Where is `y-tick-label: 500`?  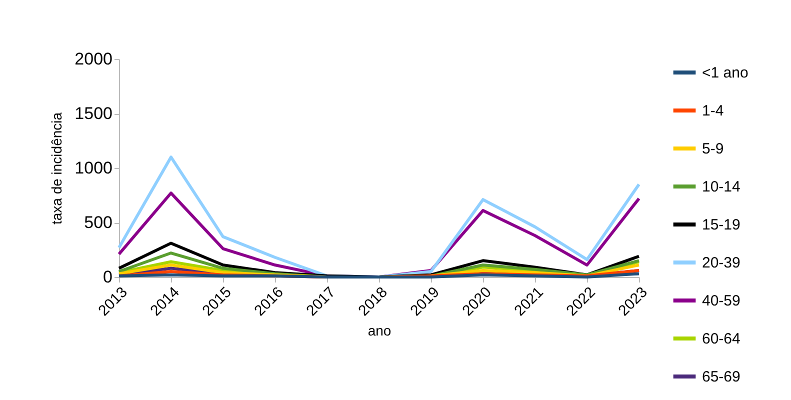
y-tick-label: 500 is located at coordinates (98, 222).